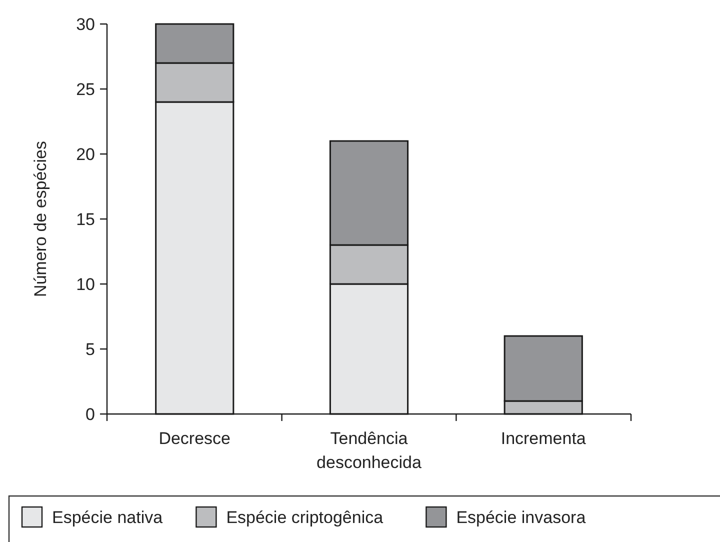 This screenshot has height=542, width=720. Describe the element at coordinates (90, 414) in the screenshot. I see `y-tick-label: 0` at that location.